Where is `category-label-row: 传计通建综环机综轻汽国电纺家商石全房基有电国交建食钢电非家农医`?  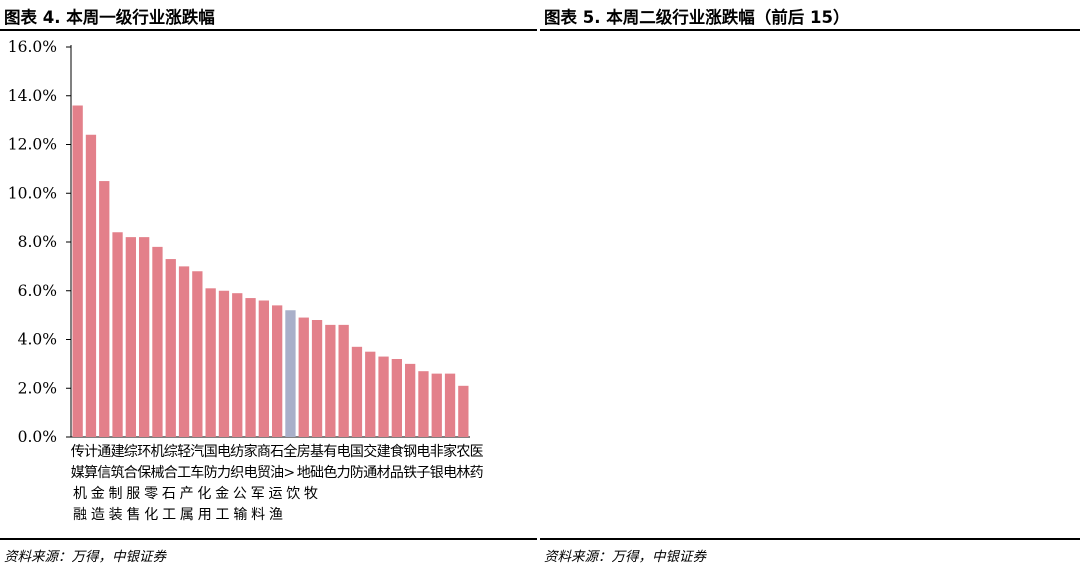 category-label-row: 传计通建综环机综轻汽国电纺家商石全房基有电国交建食钢电非家农医 is located at coordinates (277, 451).